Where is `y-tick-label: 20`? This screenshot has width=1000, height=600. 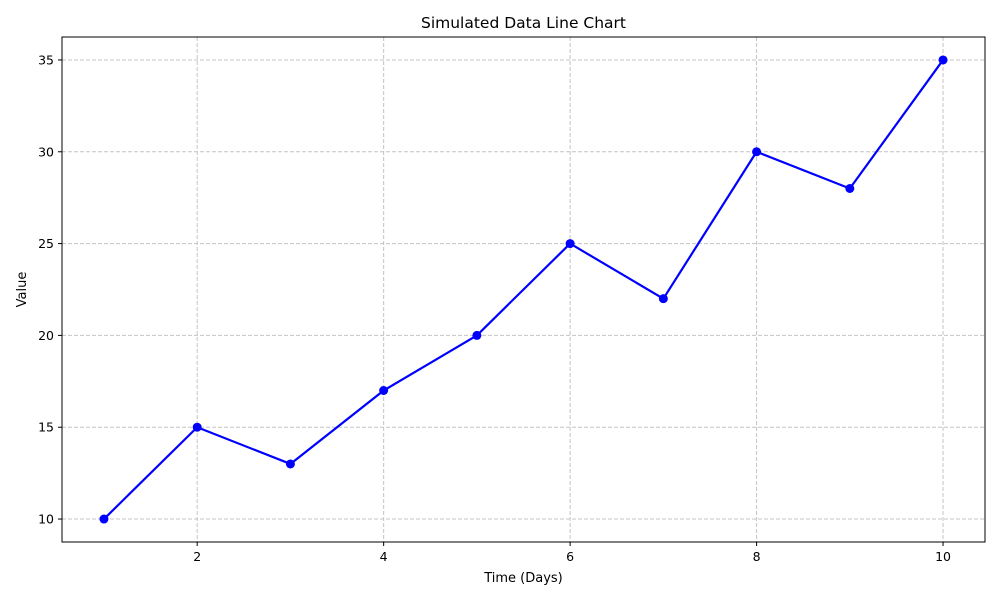
y-tick-label: 20 is located at coordinates (46, 335).